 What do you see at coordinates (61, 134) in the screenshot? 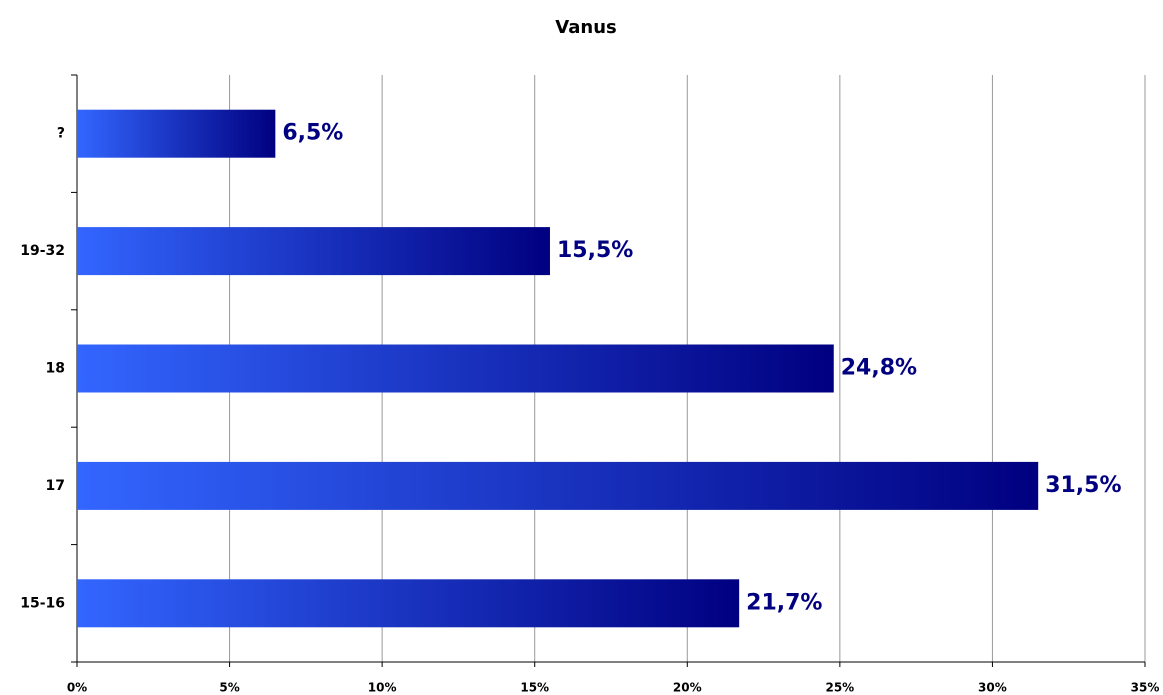
I see `y-tick-label: ?` at bounding box center [61, 134].